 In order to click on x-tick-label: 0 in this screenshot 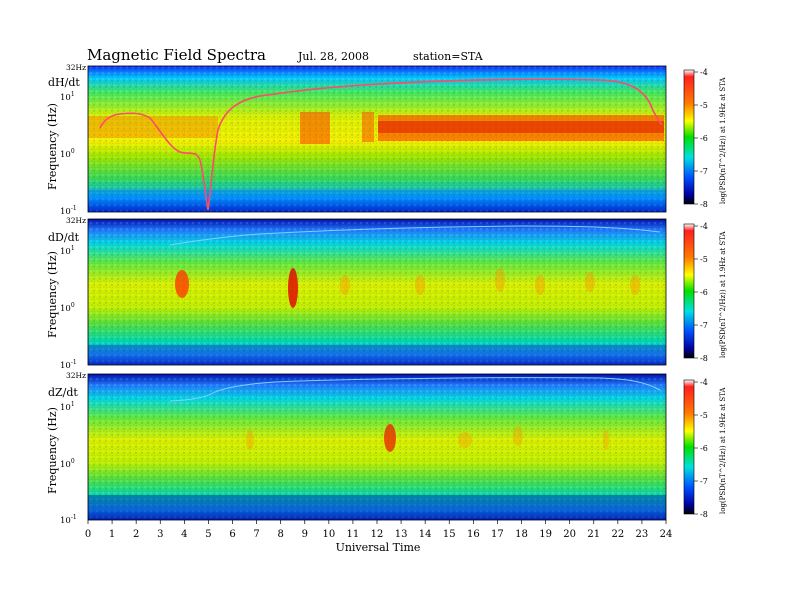, I will do `click(88, 534)`.